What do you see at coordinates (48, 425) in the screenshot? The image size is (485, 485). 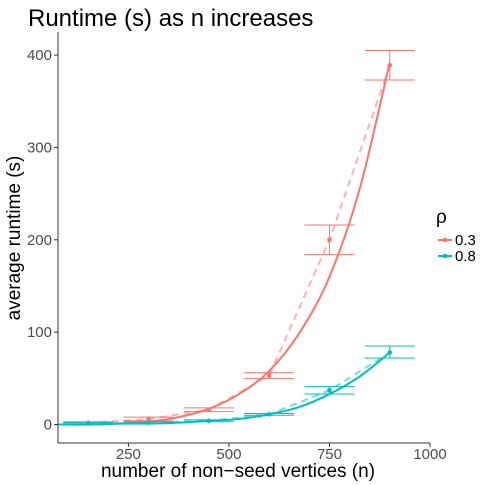 I see `y-tick-label: 0` at bounding box center [48, 425].